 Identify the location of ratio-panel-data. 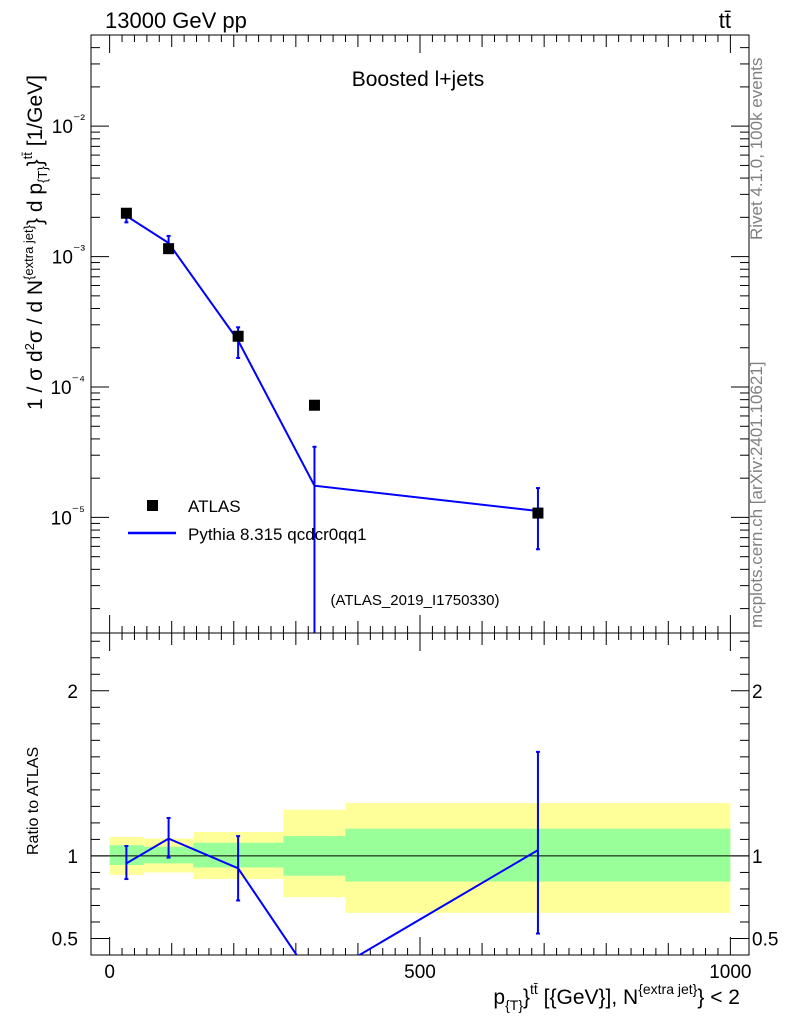
(332, 852).